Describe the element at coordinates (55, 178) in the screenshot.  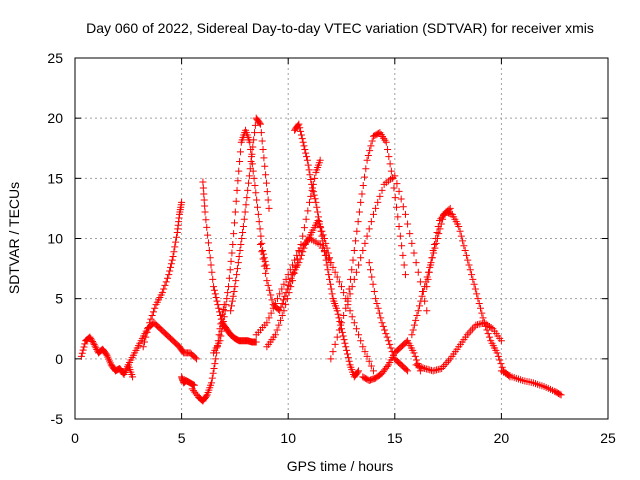
I see `y-tick-label: 15` at that location.